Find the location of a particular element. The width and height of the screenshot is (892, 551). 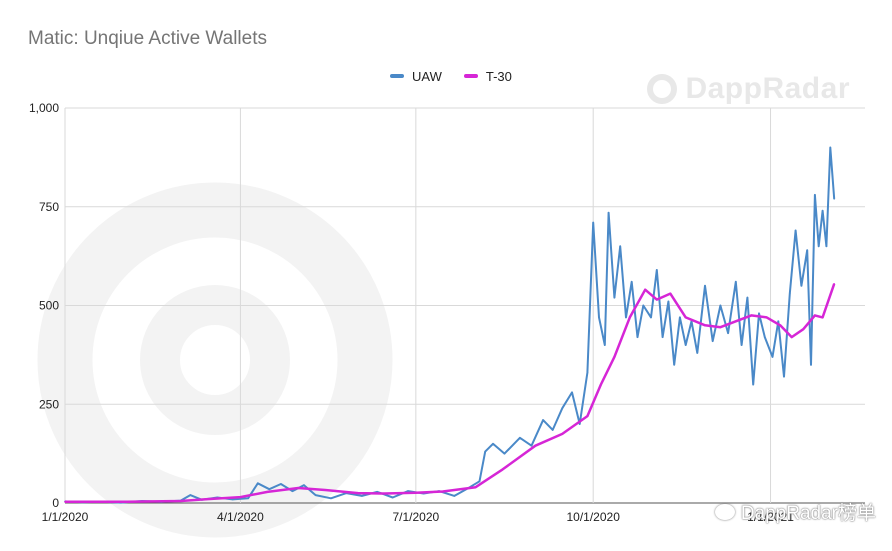

y-tick-label: 500 is located at coordinates (49, 306).